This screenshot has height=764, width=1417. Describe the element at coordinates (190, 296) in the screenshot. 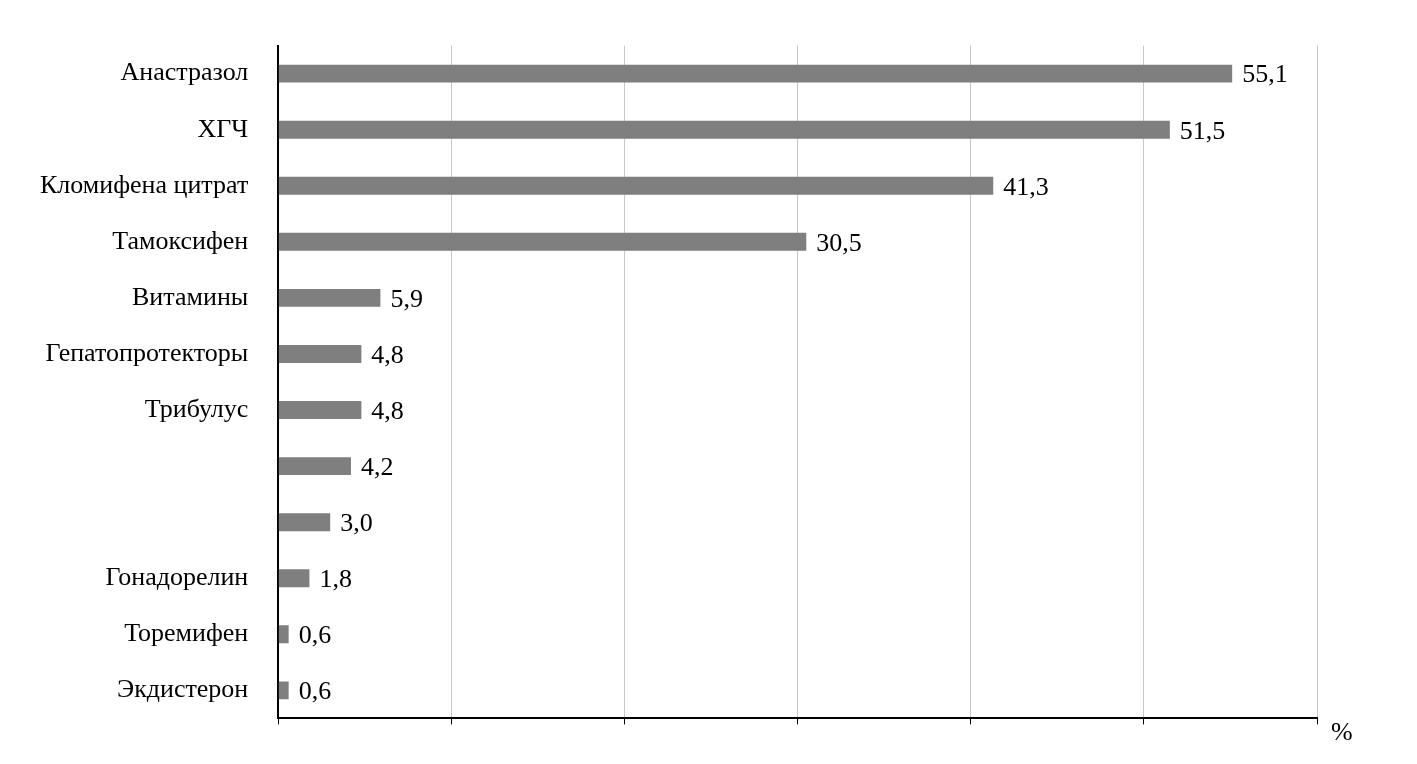

I see `y-tick-label: Витамины` at that location.